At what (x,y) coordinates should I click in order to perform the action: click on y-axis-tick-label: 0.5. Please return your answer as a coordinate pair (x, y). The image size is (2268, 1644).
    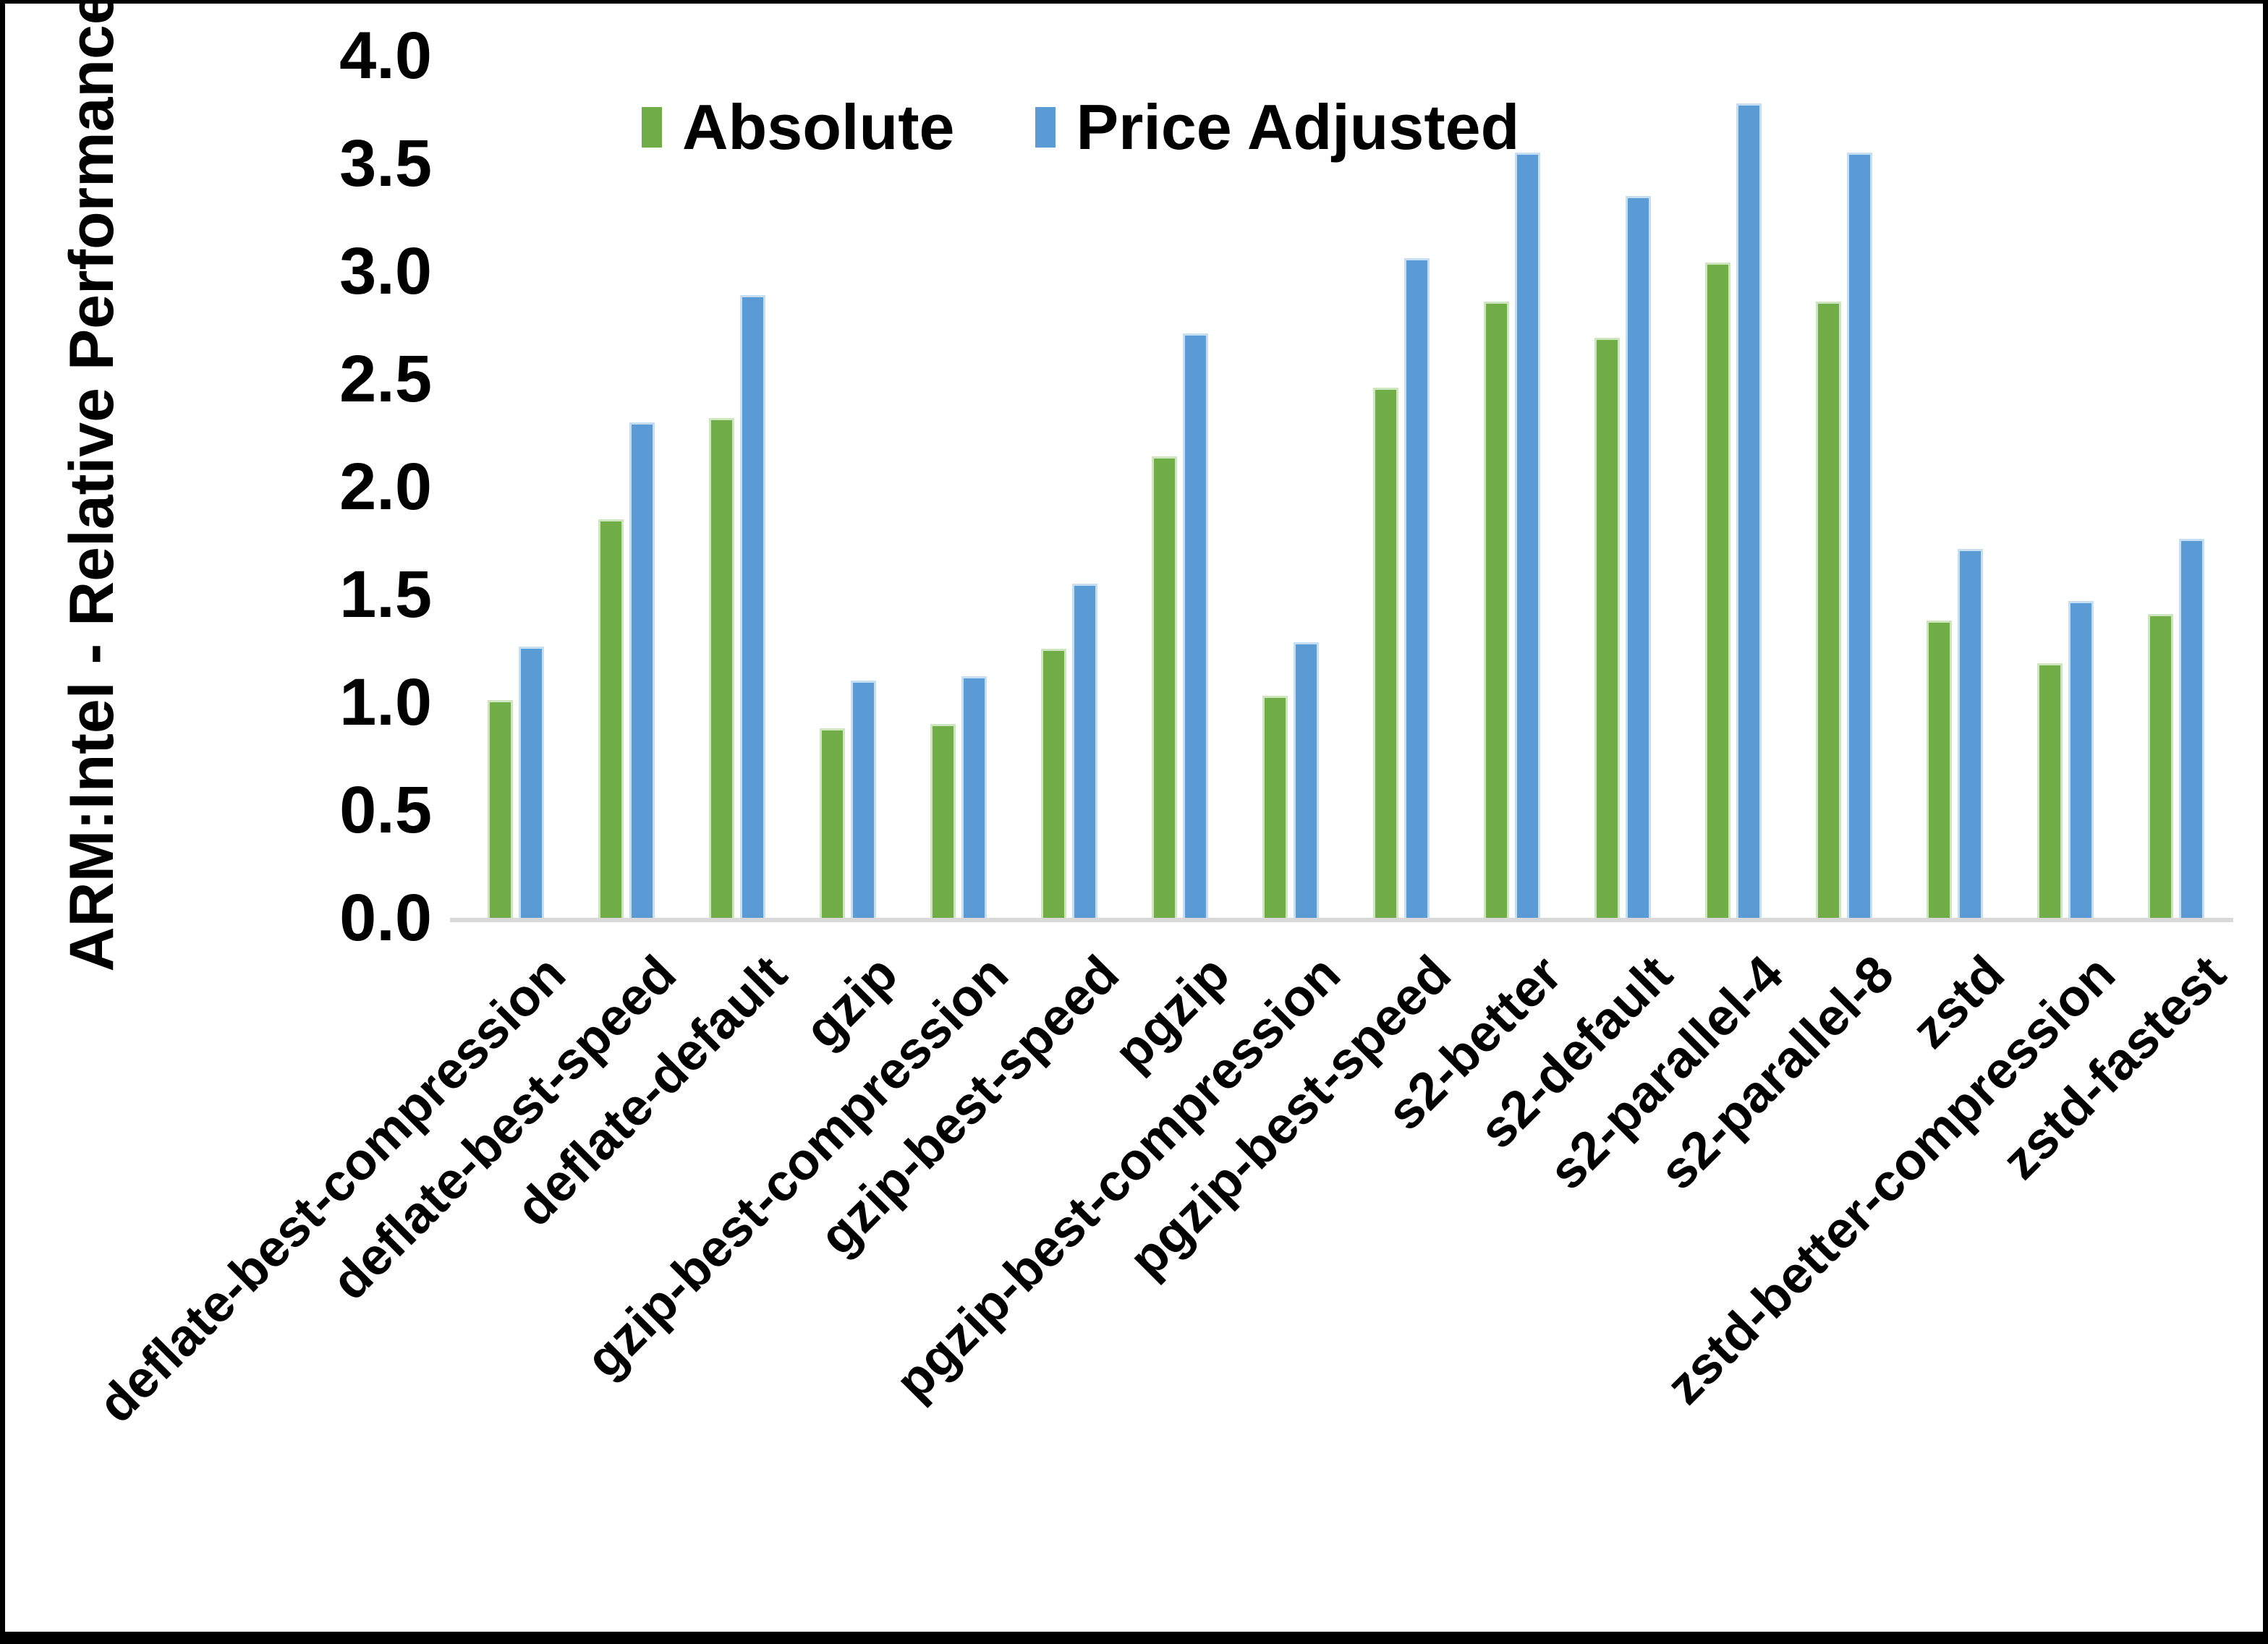
    Looking at the image, I should click on (385, 810).